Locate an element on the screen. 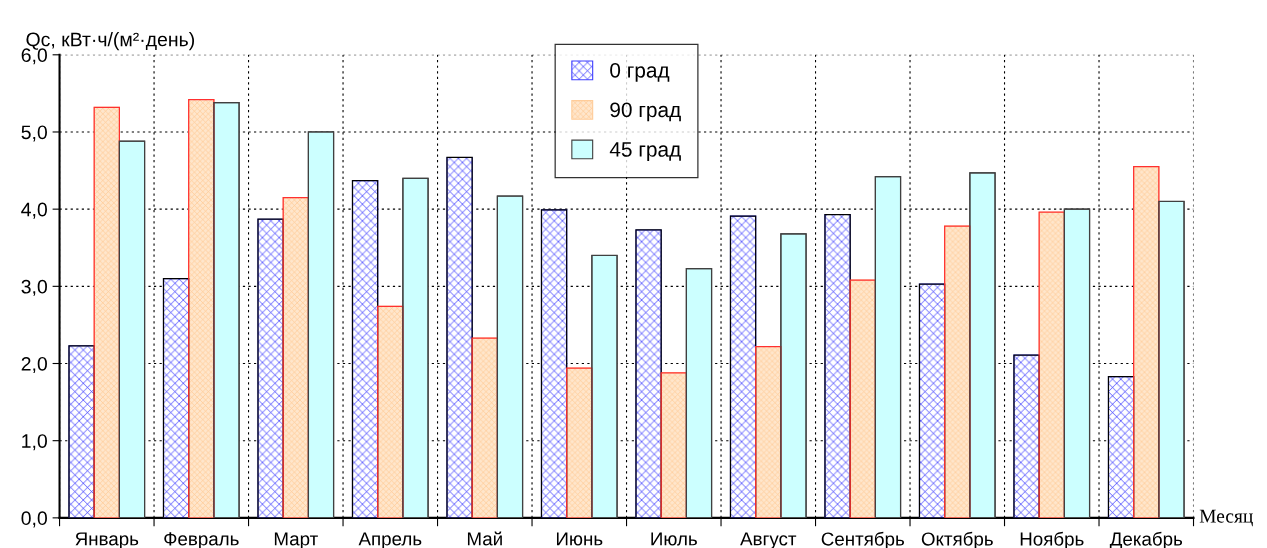 This screenshot has height=548, width=1267. y-tick-label: 4,0 is located at coordinates (34, 210).